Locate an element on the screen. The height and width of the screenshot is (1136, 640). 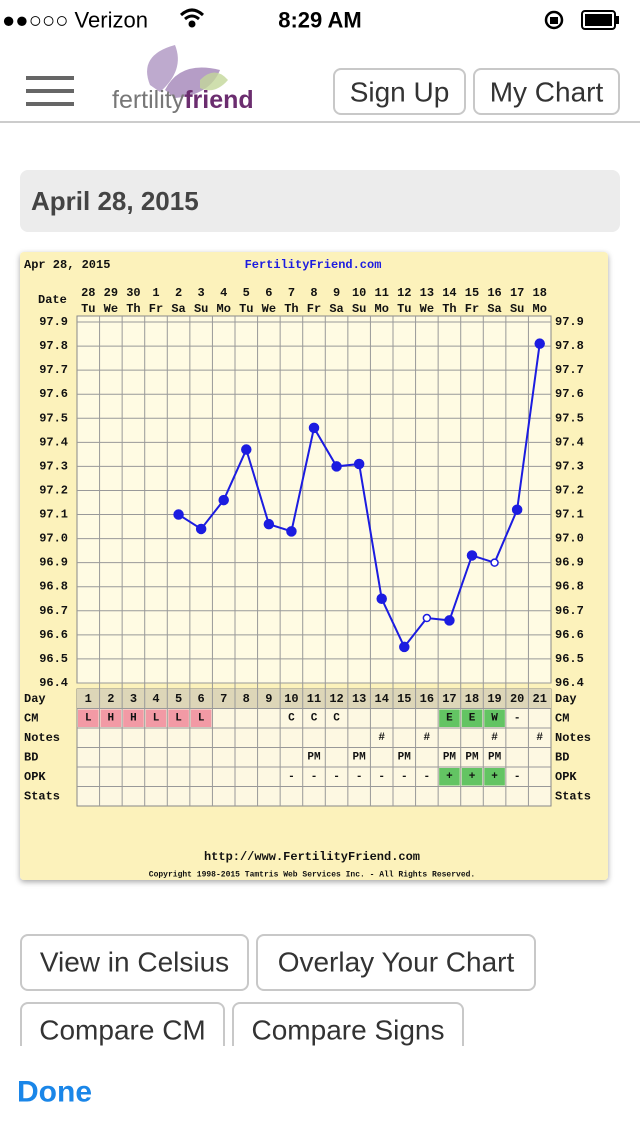
cell-text: E is located at coordinates (449, 718).